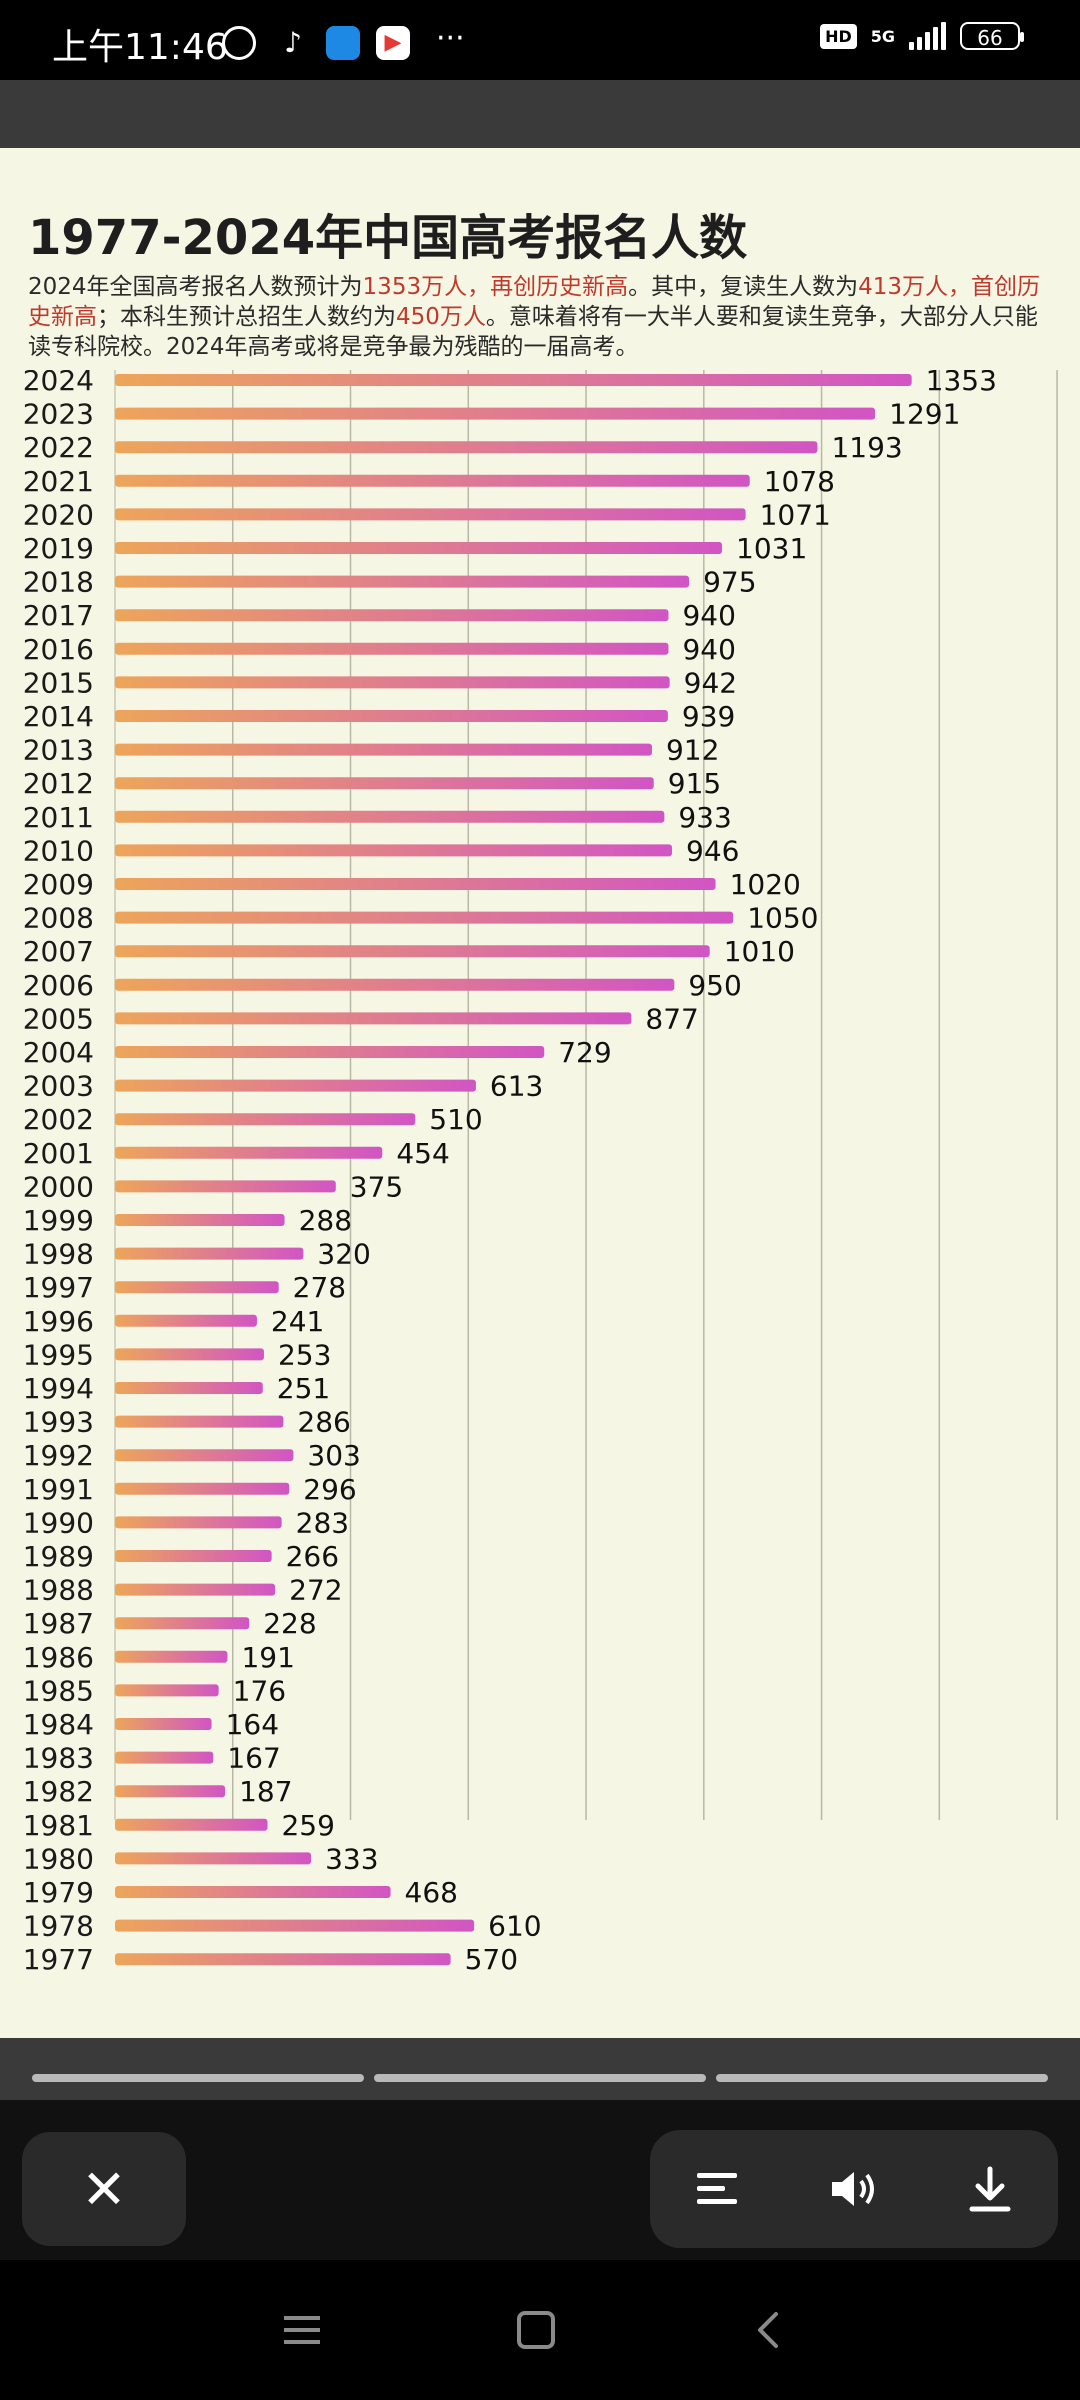 The image size is (1080, 2400). I want to click on year-label: 2023, so click(58, 414).